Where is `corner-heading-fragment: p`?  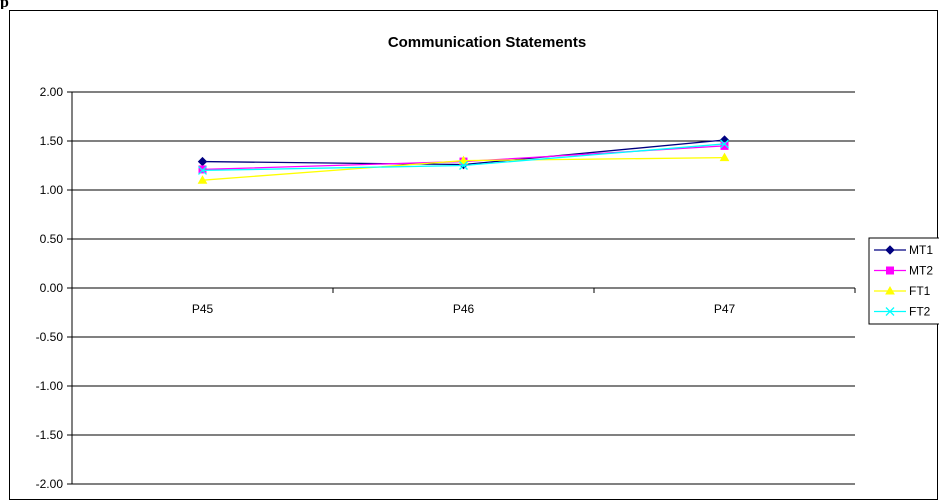 corner-heading-fragment: p is located at coordinates (4, 4).